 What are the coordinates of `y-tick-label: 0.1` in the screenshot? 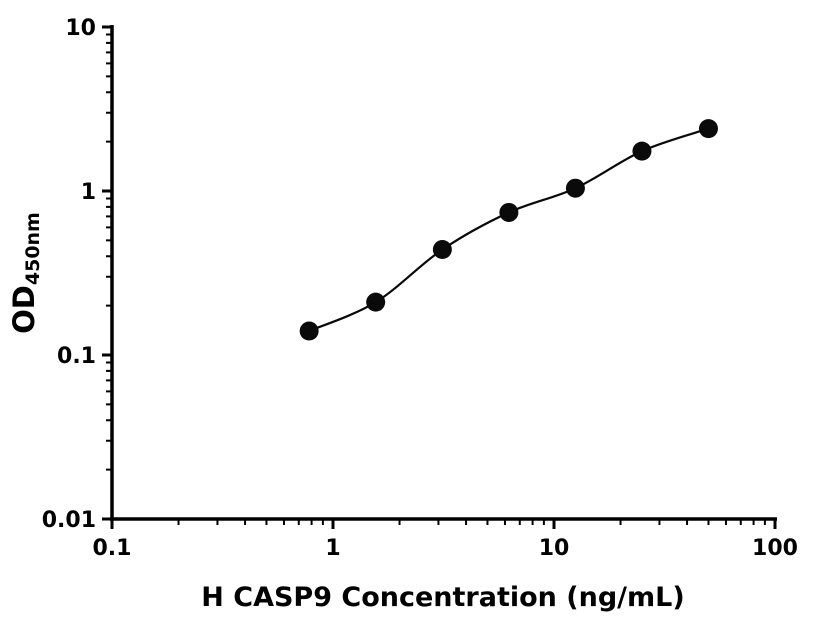 It's located at (76, 356).